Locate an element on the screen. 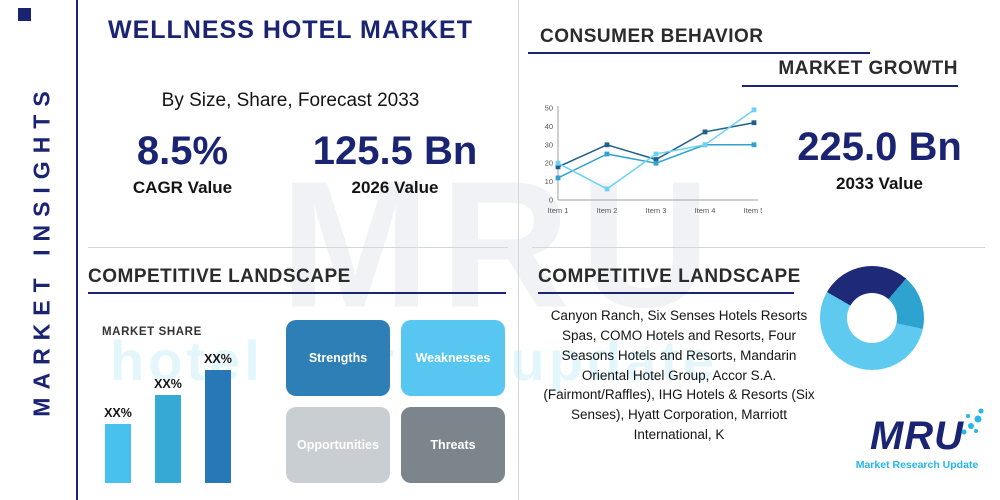  svg-text: Item 5 is located at coordinates (753, 210).